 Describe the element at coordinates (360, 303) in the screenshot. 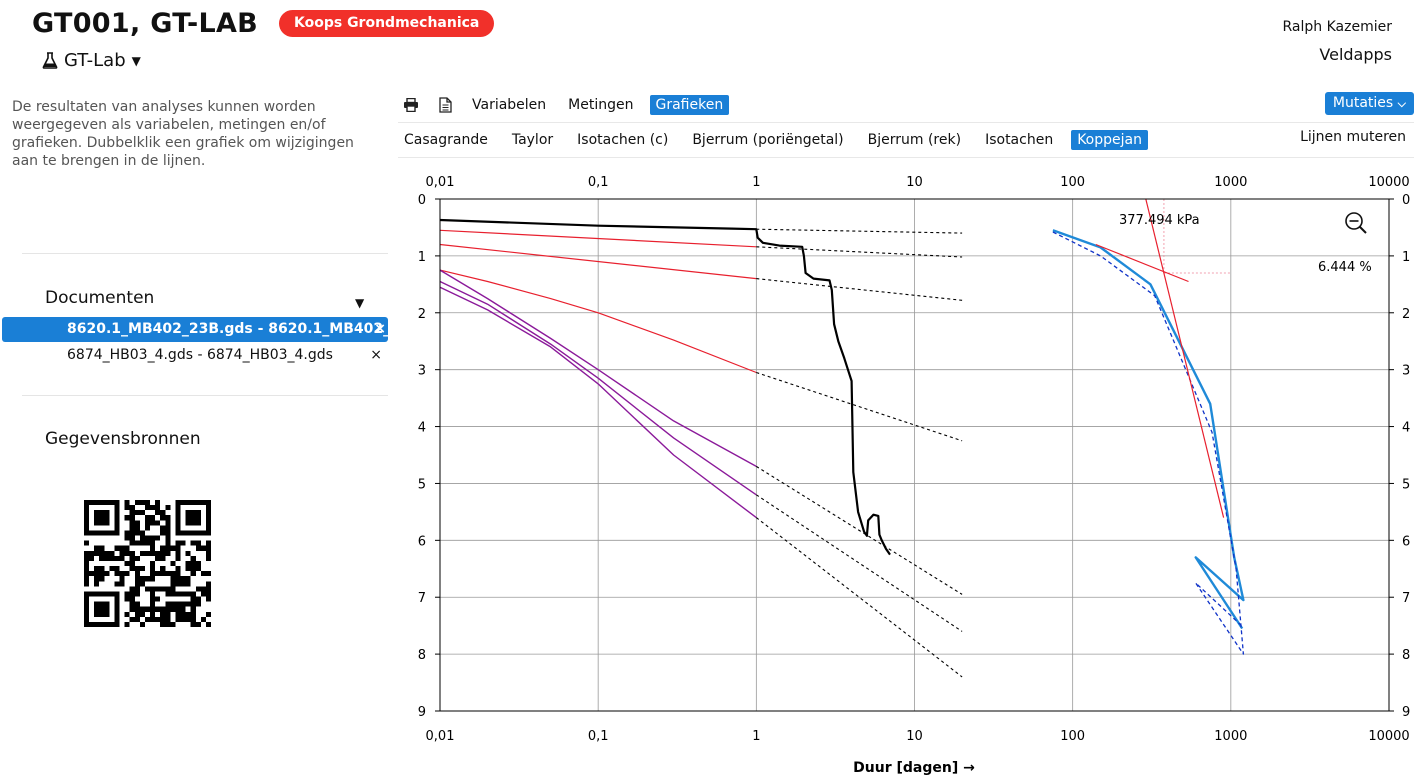

I see `chevron-down-icon: ▼` at that location.